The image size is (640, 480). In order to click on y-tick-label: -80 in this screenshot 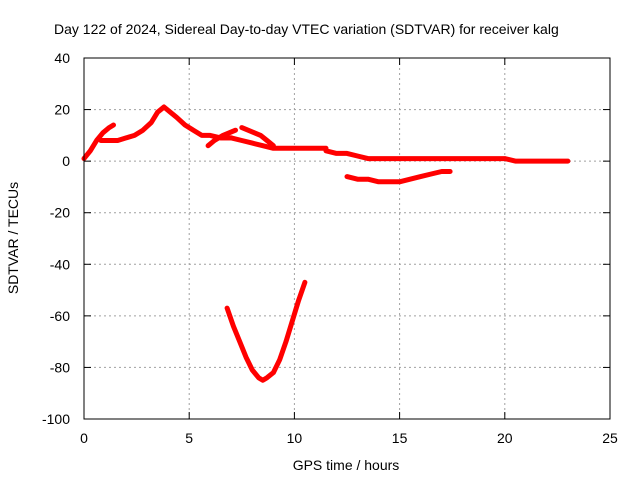, I will do `click(60, 367)`.